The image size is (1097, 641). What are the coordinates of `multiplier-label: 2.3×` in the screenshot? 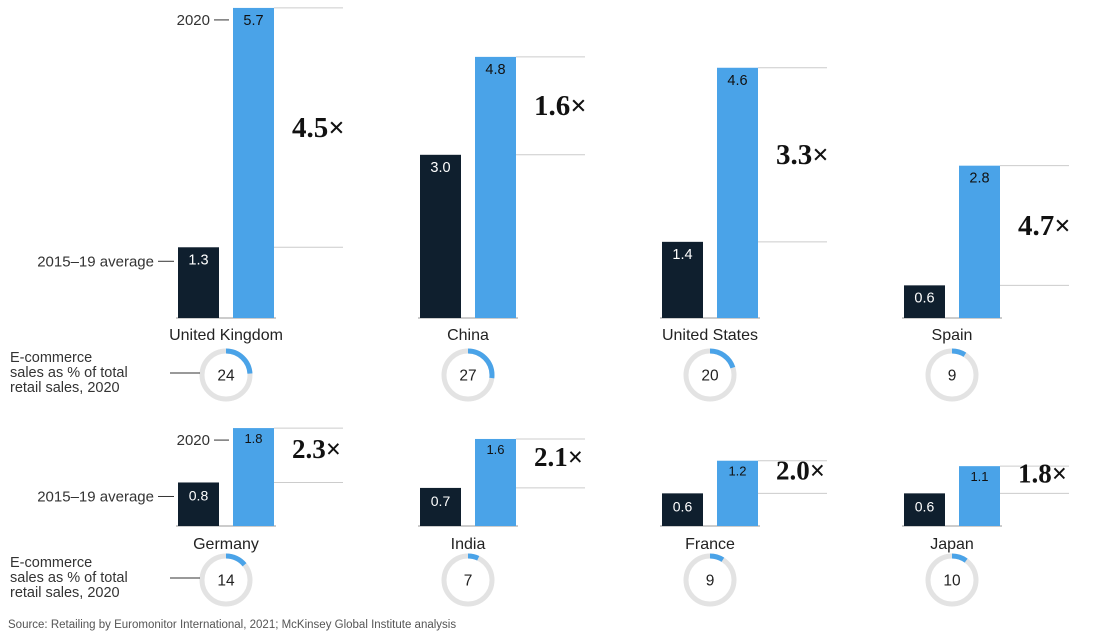 It's located at (316, 449).